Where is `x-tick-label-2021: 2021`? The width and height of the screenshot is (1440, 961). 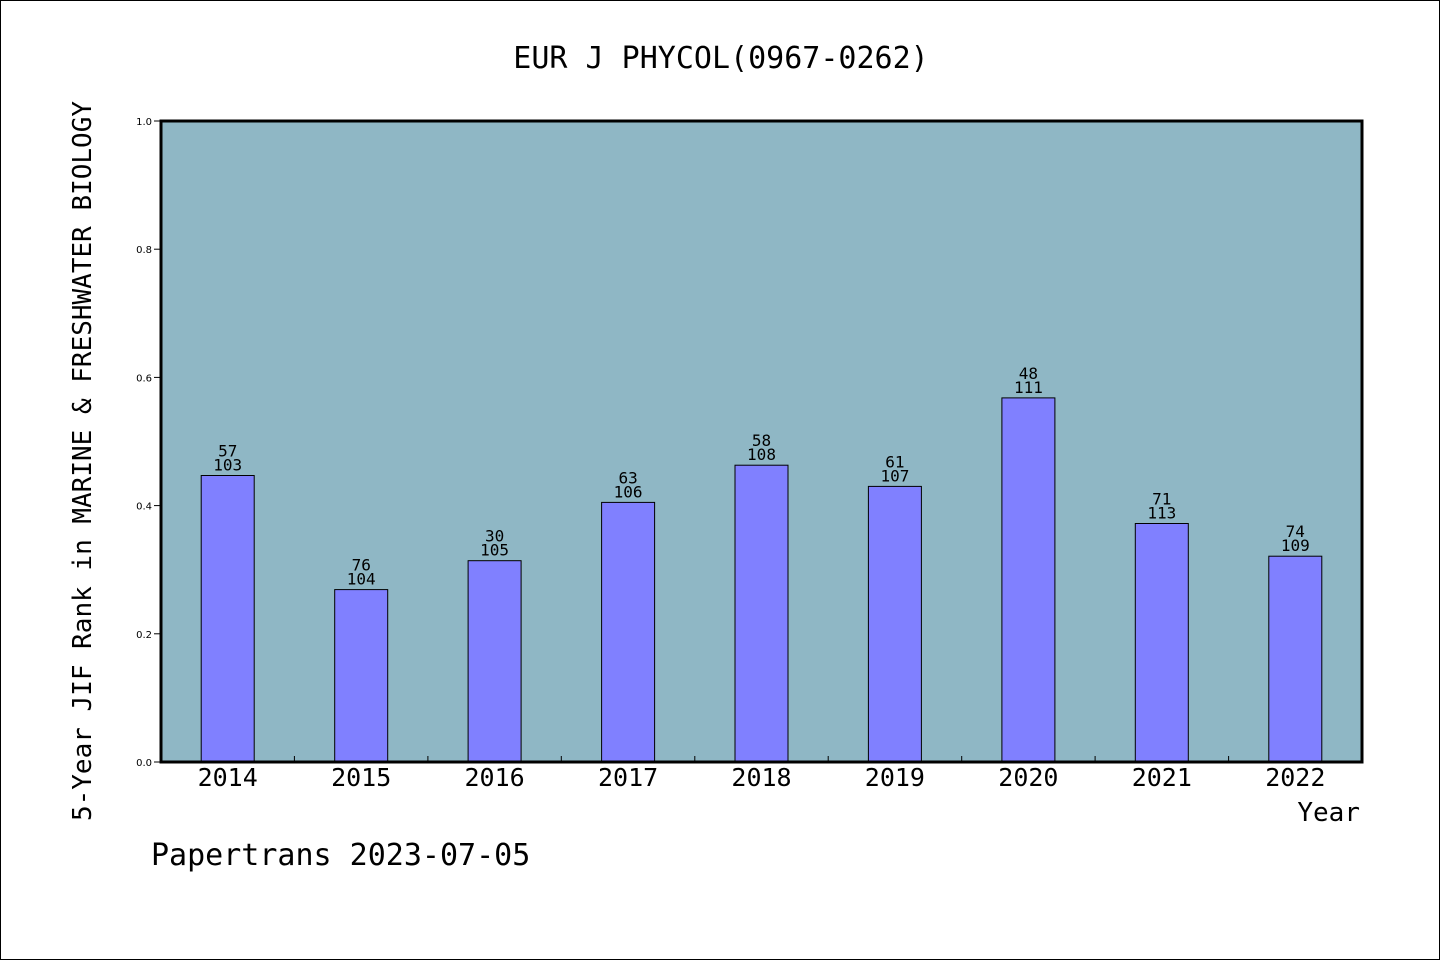
x-tick-label-2021: 2021 is located at coordinates (1162, 777).